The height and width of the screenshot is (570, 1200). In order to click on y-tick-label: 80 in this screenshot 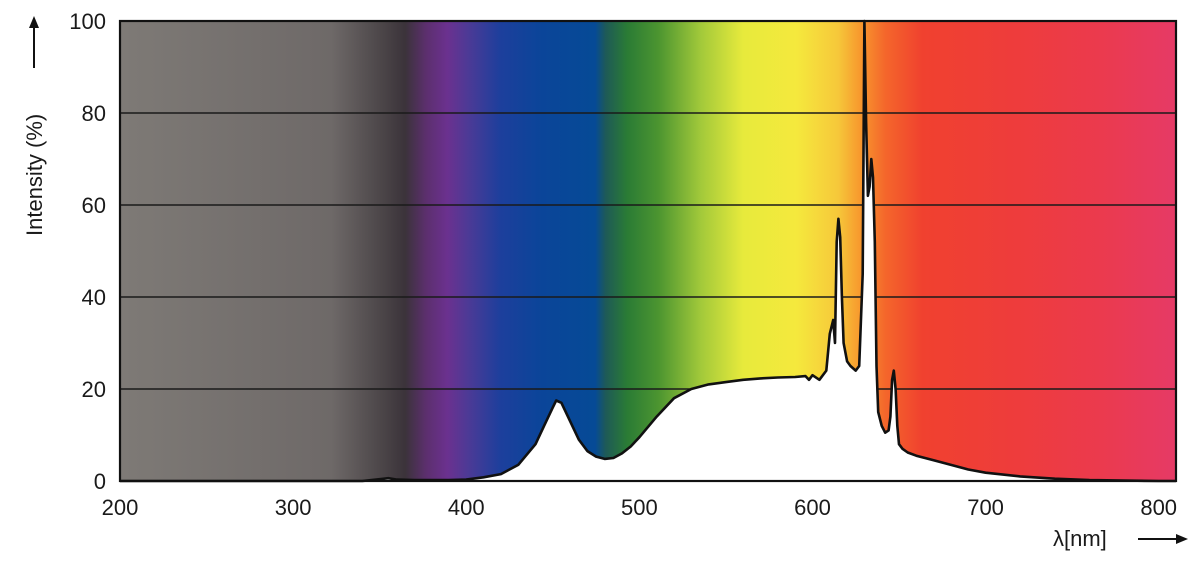, I will do `click(94, 113)`.